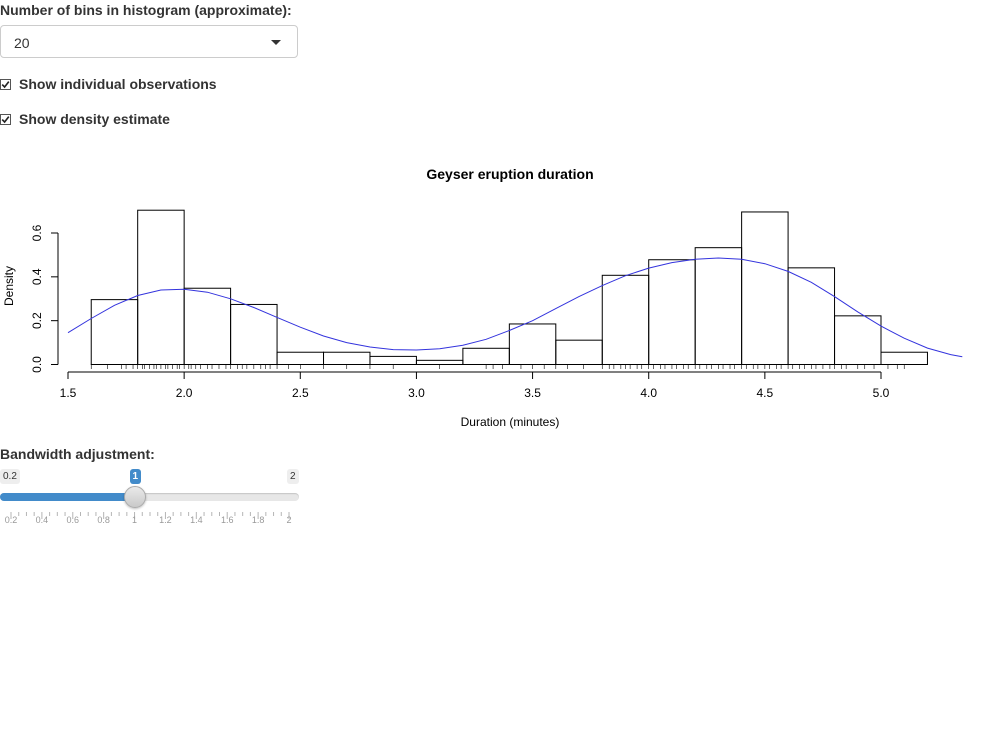 The height and width of the screenshot is (744, 992). What do you see at coordinates (9, 286) in the screenshot?
I see `y-axis-label: Density` at bounding box center [9, 286].